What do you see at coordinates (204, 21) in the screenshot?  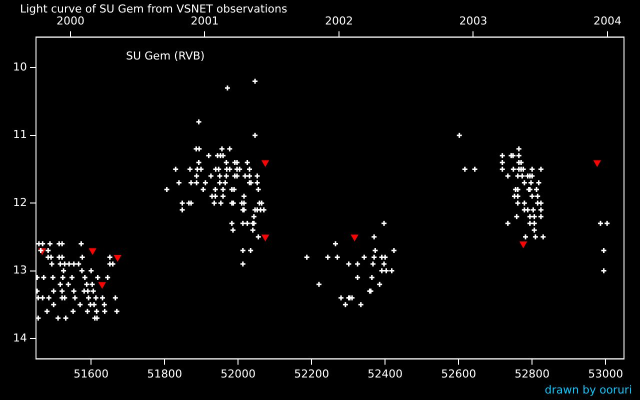 I see `x2-tick-label: 2001` at bounding box center [204, 21].